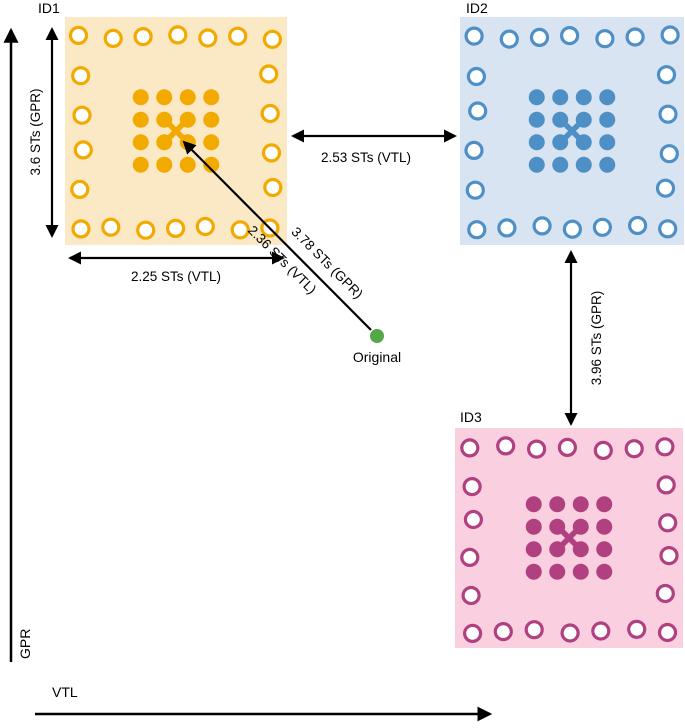 This screenshot has width=685, height=728. I want to click on cluster-id3-marks, so click(569, 540).